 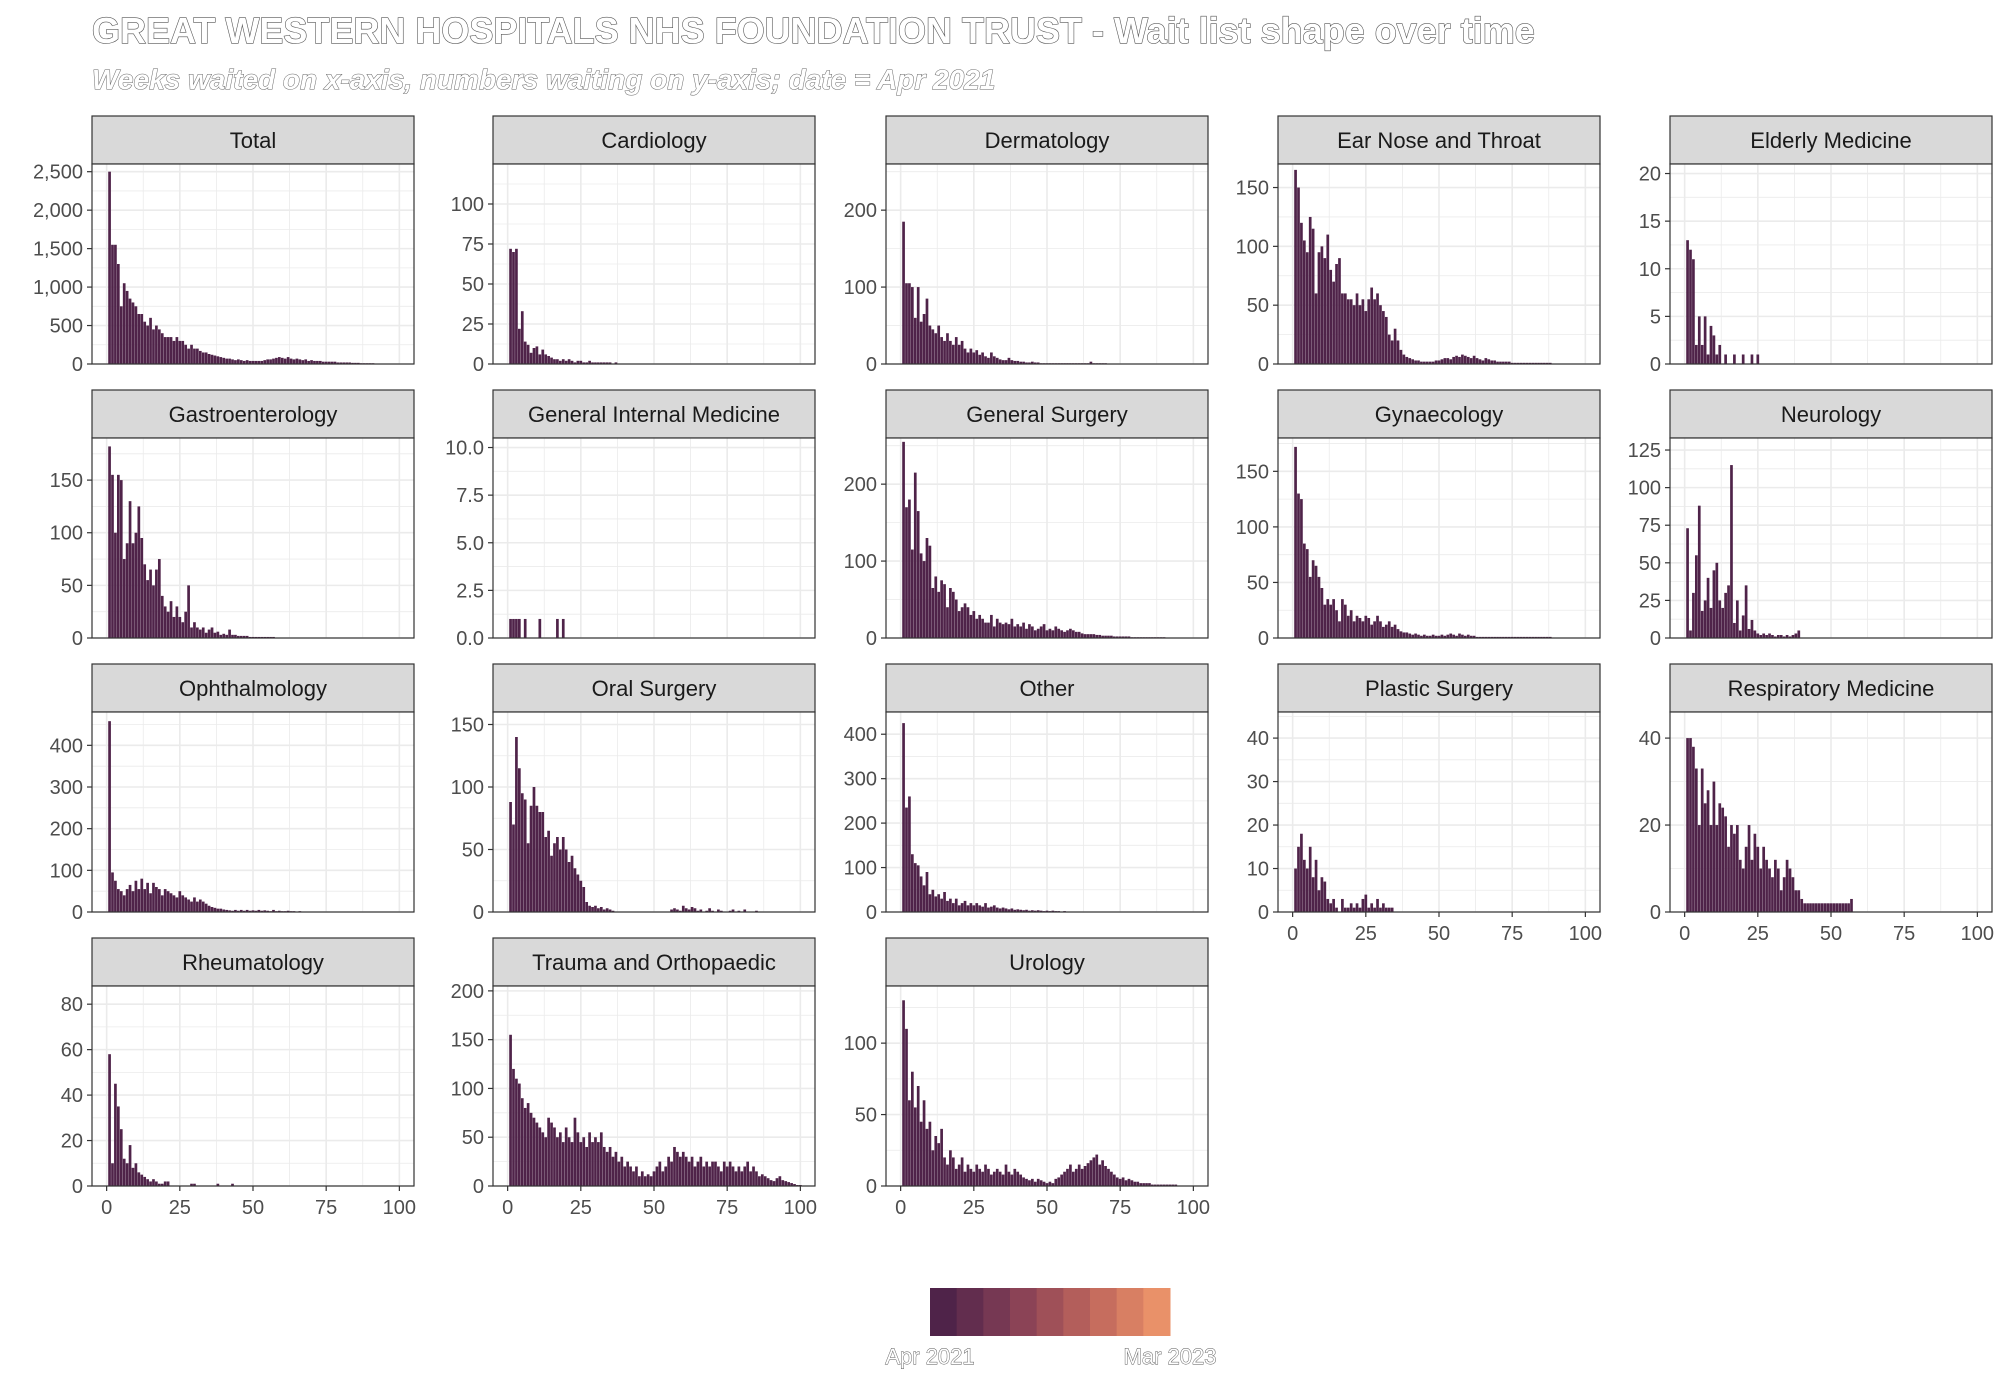 I want to click on facet-title: Rheumatology, so click(x=253, y=962).